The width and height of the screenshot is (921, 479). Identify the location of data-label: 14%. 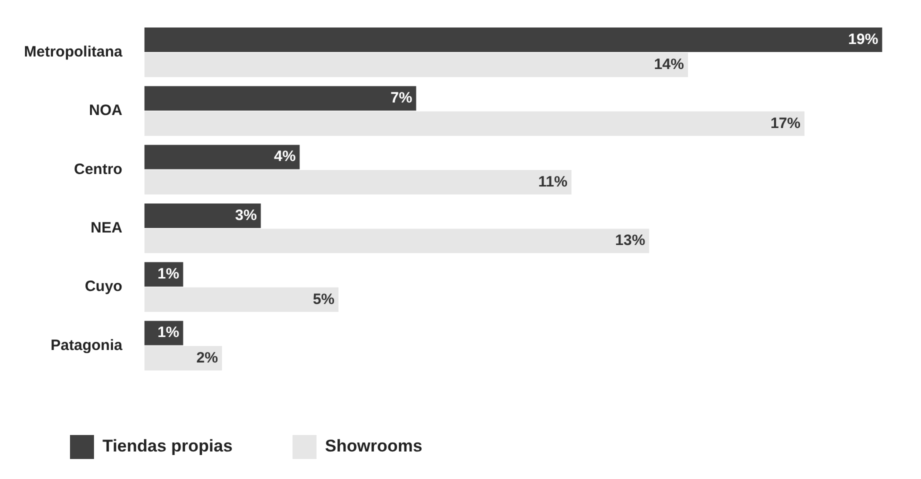
(669, 65).